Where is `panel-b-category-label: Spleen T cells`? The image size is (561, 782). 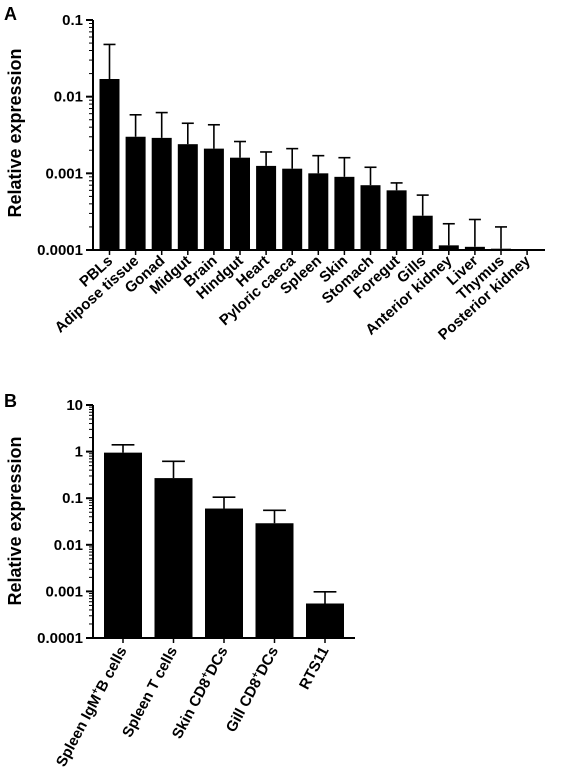 panel-b-category-label: Spleen T cells is located at coordinates (150, 692).